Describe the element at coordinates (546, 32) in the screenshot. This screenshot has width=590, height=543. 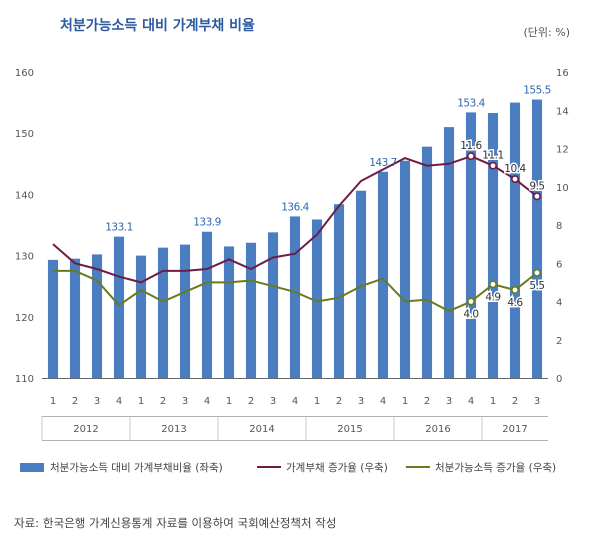
I see `unit-label: (단위: %)` at that location.